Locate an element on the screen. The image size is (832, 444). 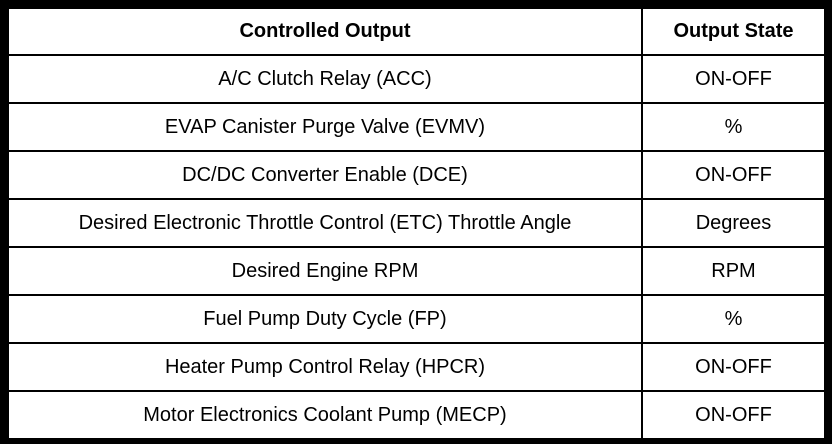
table-row: Desired Engine RPM RPM is located at coordinates (416, 271).